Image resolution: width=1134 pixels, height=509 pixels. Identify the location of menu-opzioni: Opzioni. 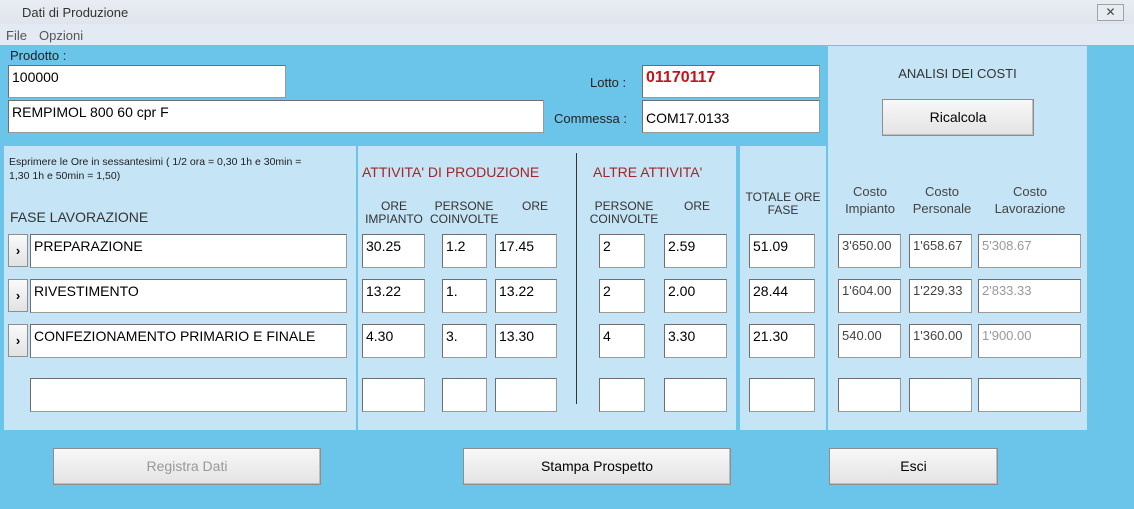
(61, 35).